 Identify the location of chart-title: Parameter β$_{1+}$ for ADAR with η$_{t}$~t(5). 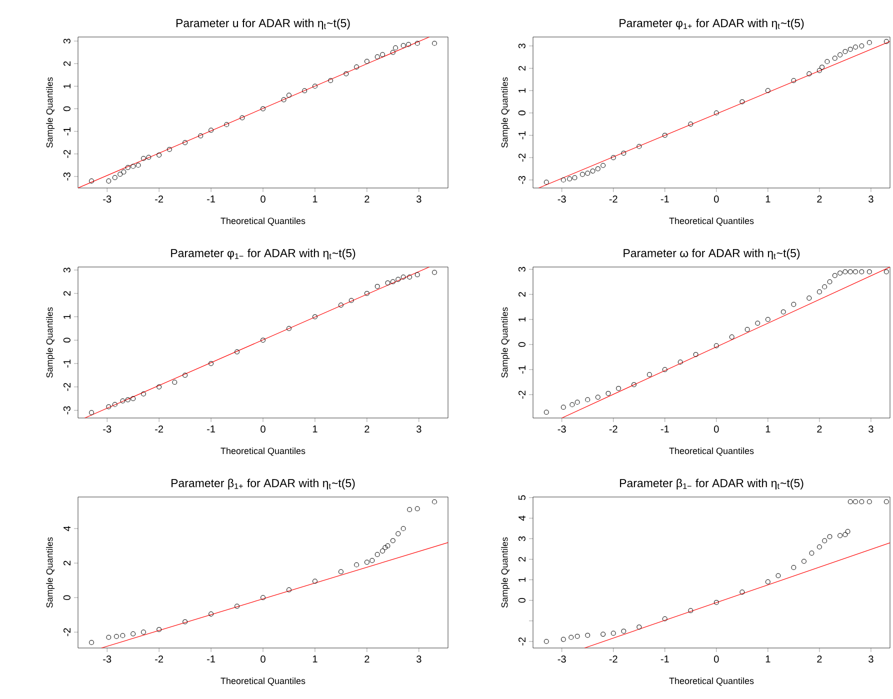
(263, 484).